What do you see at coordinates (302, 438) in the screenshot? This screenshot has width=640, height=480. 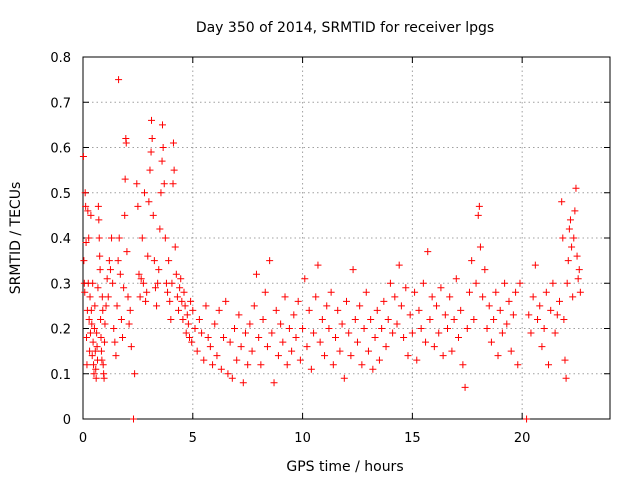 I see `x-tick-label: 10` at bounding box center [302, 438].